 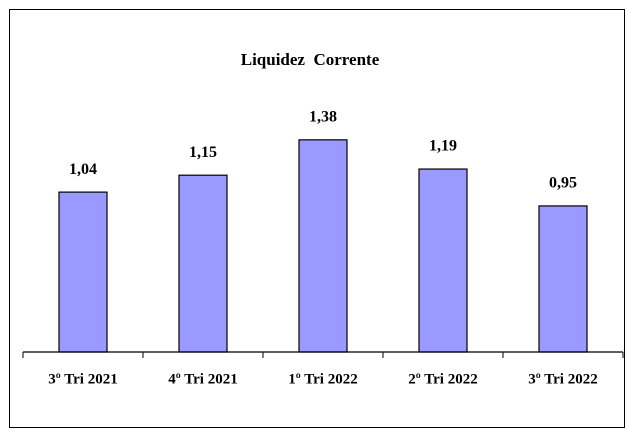 What do you see at coordinates (322, 379) in the screenshot?
I see `x-tick-label: 1º Tri 2022` at bounding box center [322, 379].